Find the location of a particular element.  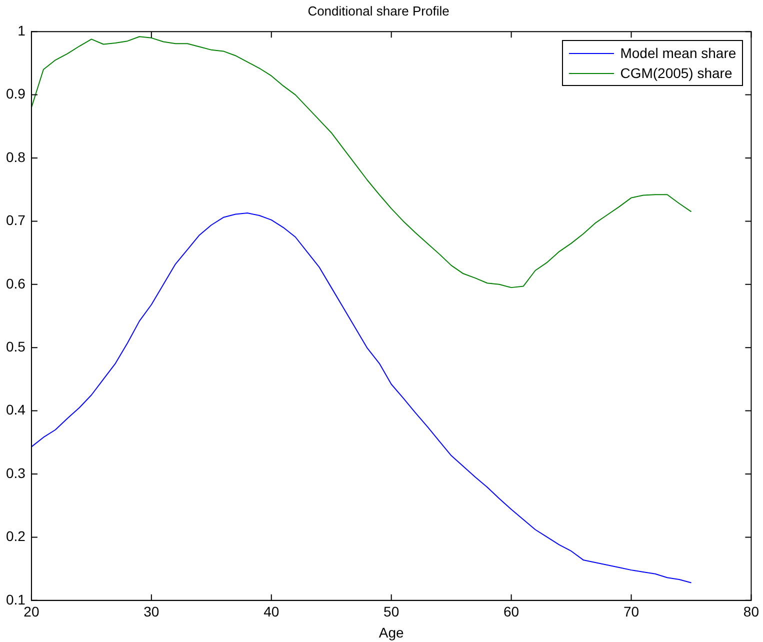

x-tick-label: 20 is located at coordinates (32, 612).